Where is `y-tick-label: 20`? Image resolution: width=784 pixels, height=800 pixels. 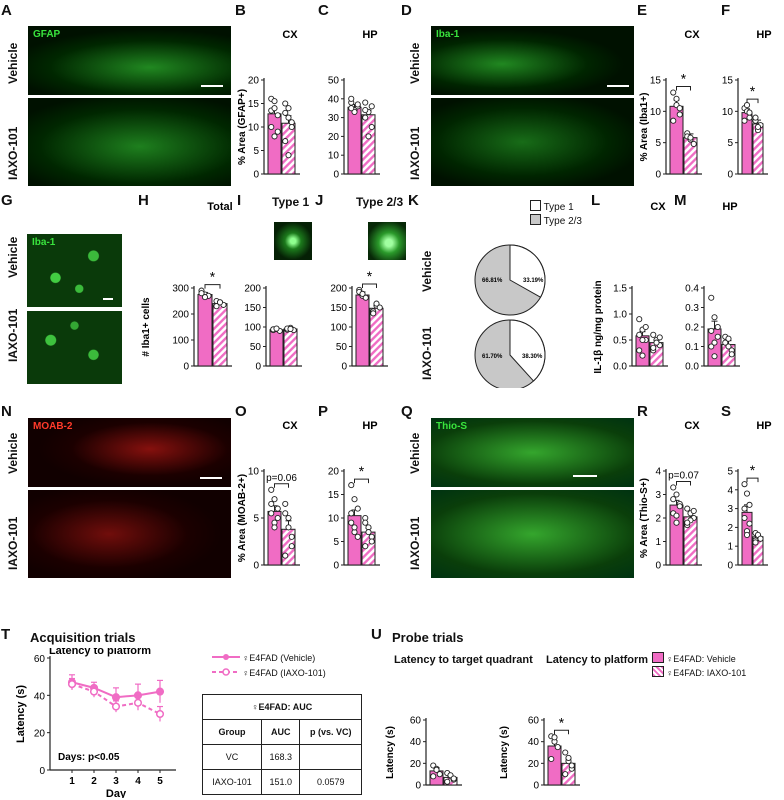
y-tick-label: 20 is located at coordinates (254, 81).